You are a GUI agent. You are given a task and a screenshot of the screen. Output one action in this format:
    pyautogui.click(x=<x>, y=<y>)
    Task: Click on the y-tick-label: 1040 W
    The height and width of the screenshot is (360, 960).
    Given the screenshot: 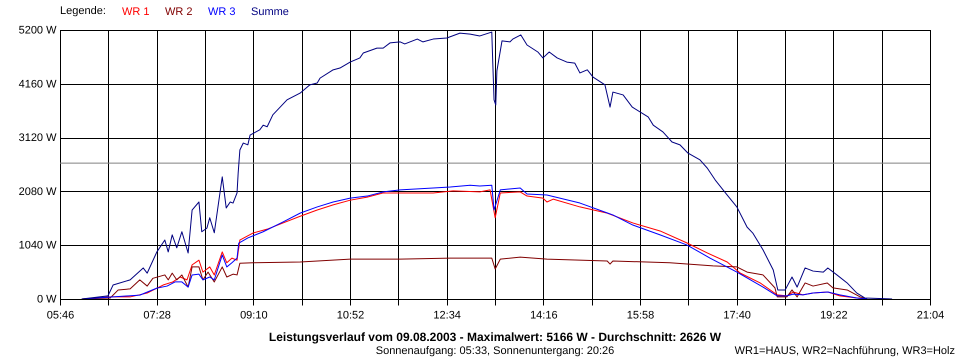 What is the action you would take?
    pyautogui.click(x=38, y=246)
    